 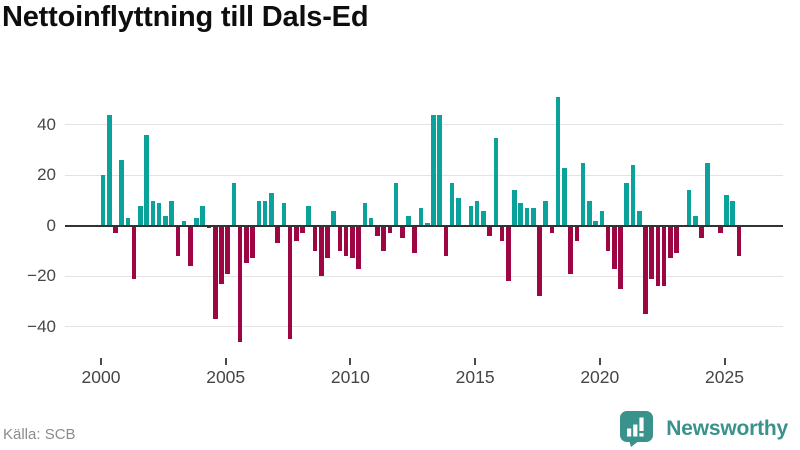 I want to click on x-tick-label: 2025, so click(x=724, y=377).